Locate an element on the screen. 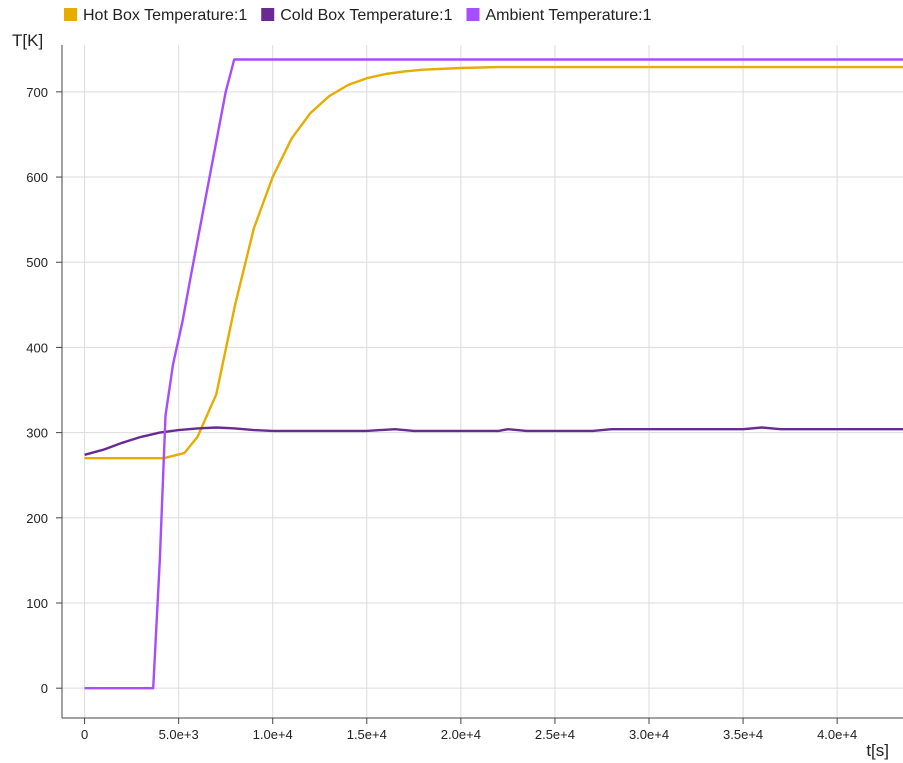  x-tick-label: 0 is located at coordinates (84, 734).